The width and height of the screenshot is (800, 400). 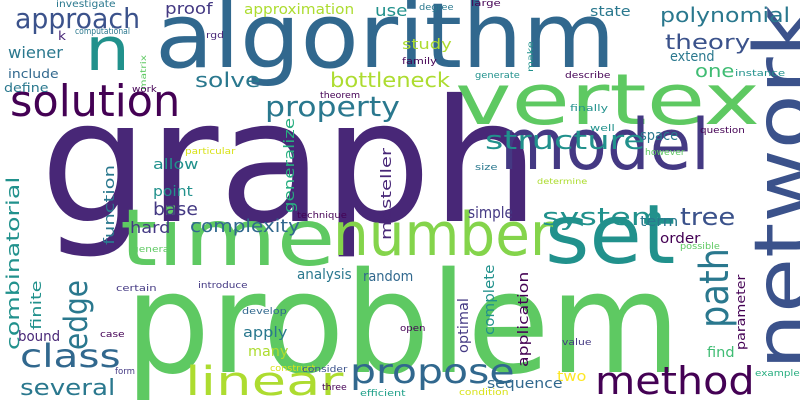 I want to click on word-value: value, so click(x=577, y=343).